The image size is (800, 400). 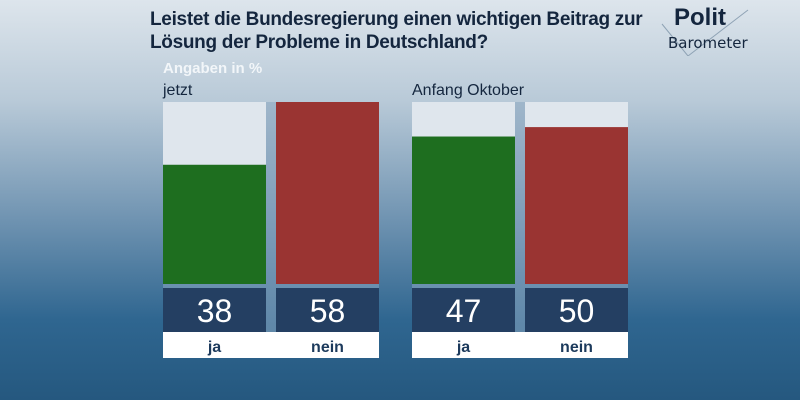 What do you see at coordinates (700, 17) in the screenshot?
I see `logo-line1: Polit` at bounding box center [700, 17].